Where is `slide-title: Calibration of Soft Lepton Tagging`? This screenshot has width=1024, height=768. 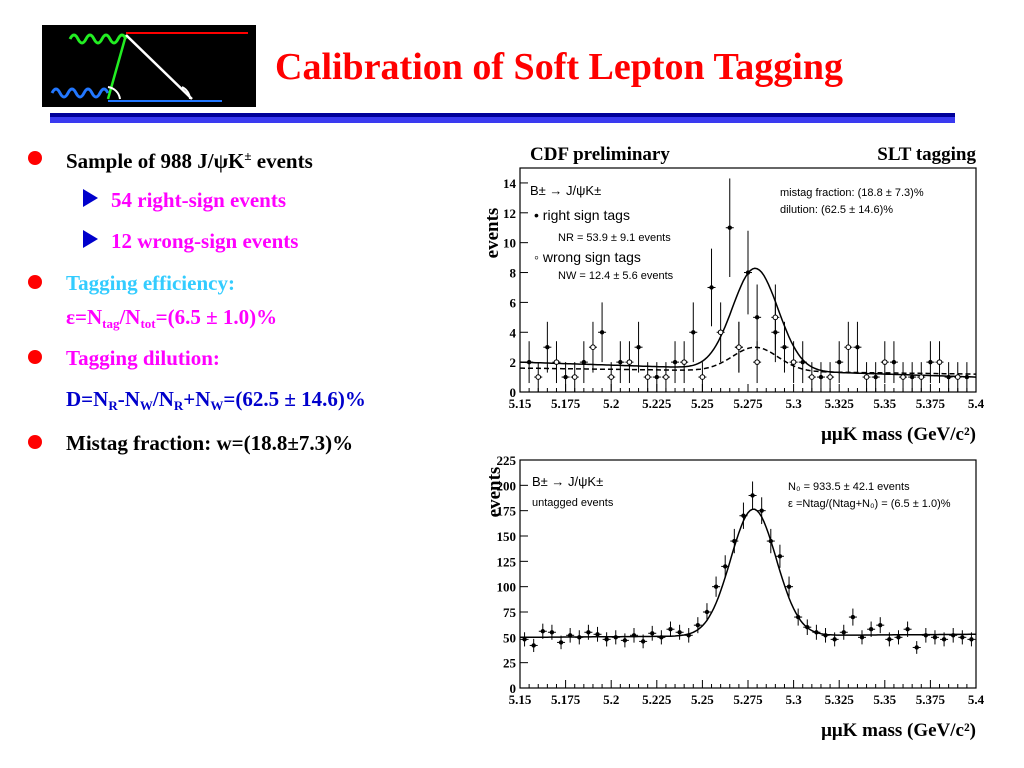 slide-title: Calibration of Soft Lepton Tagging is located at coordinates (559, 67).